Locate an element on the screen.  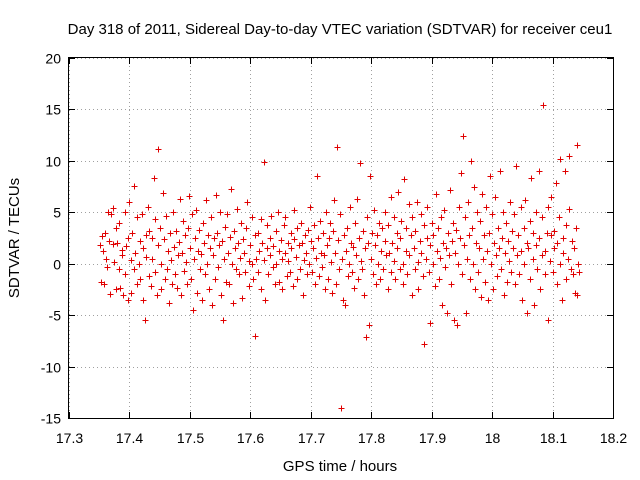
y-tick-label: 10 is located at coordinates (53, 162).